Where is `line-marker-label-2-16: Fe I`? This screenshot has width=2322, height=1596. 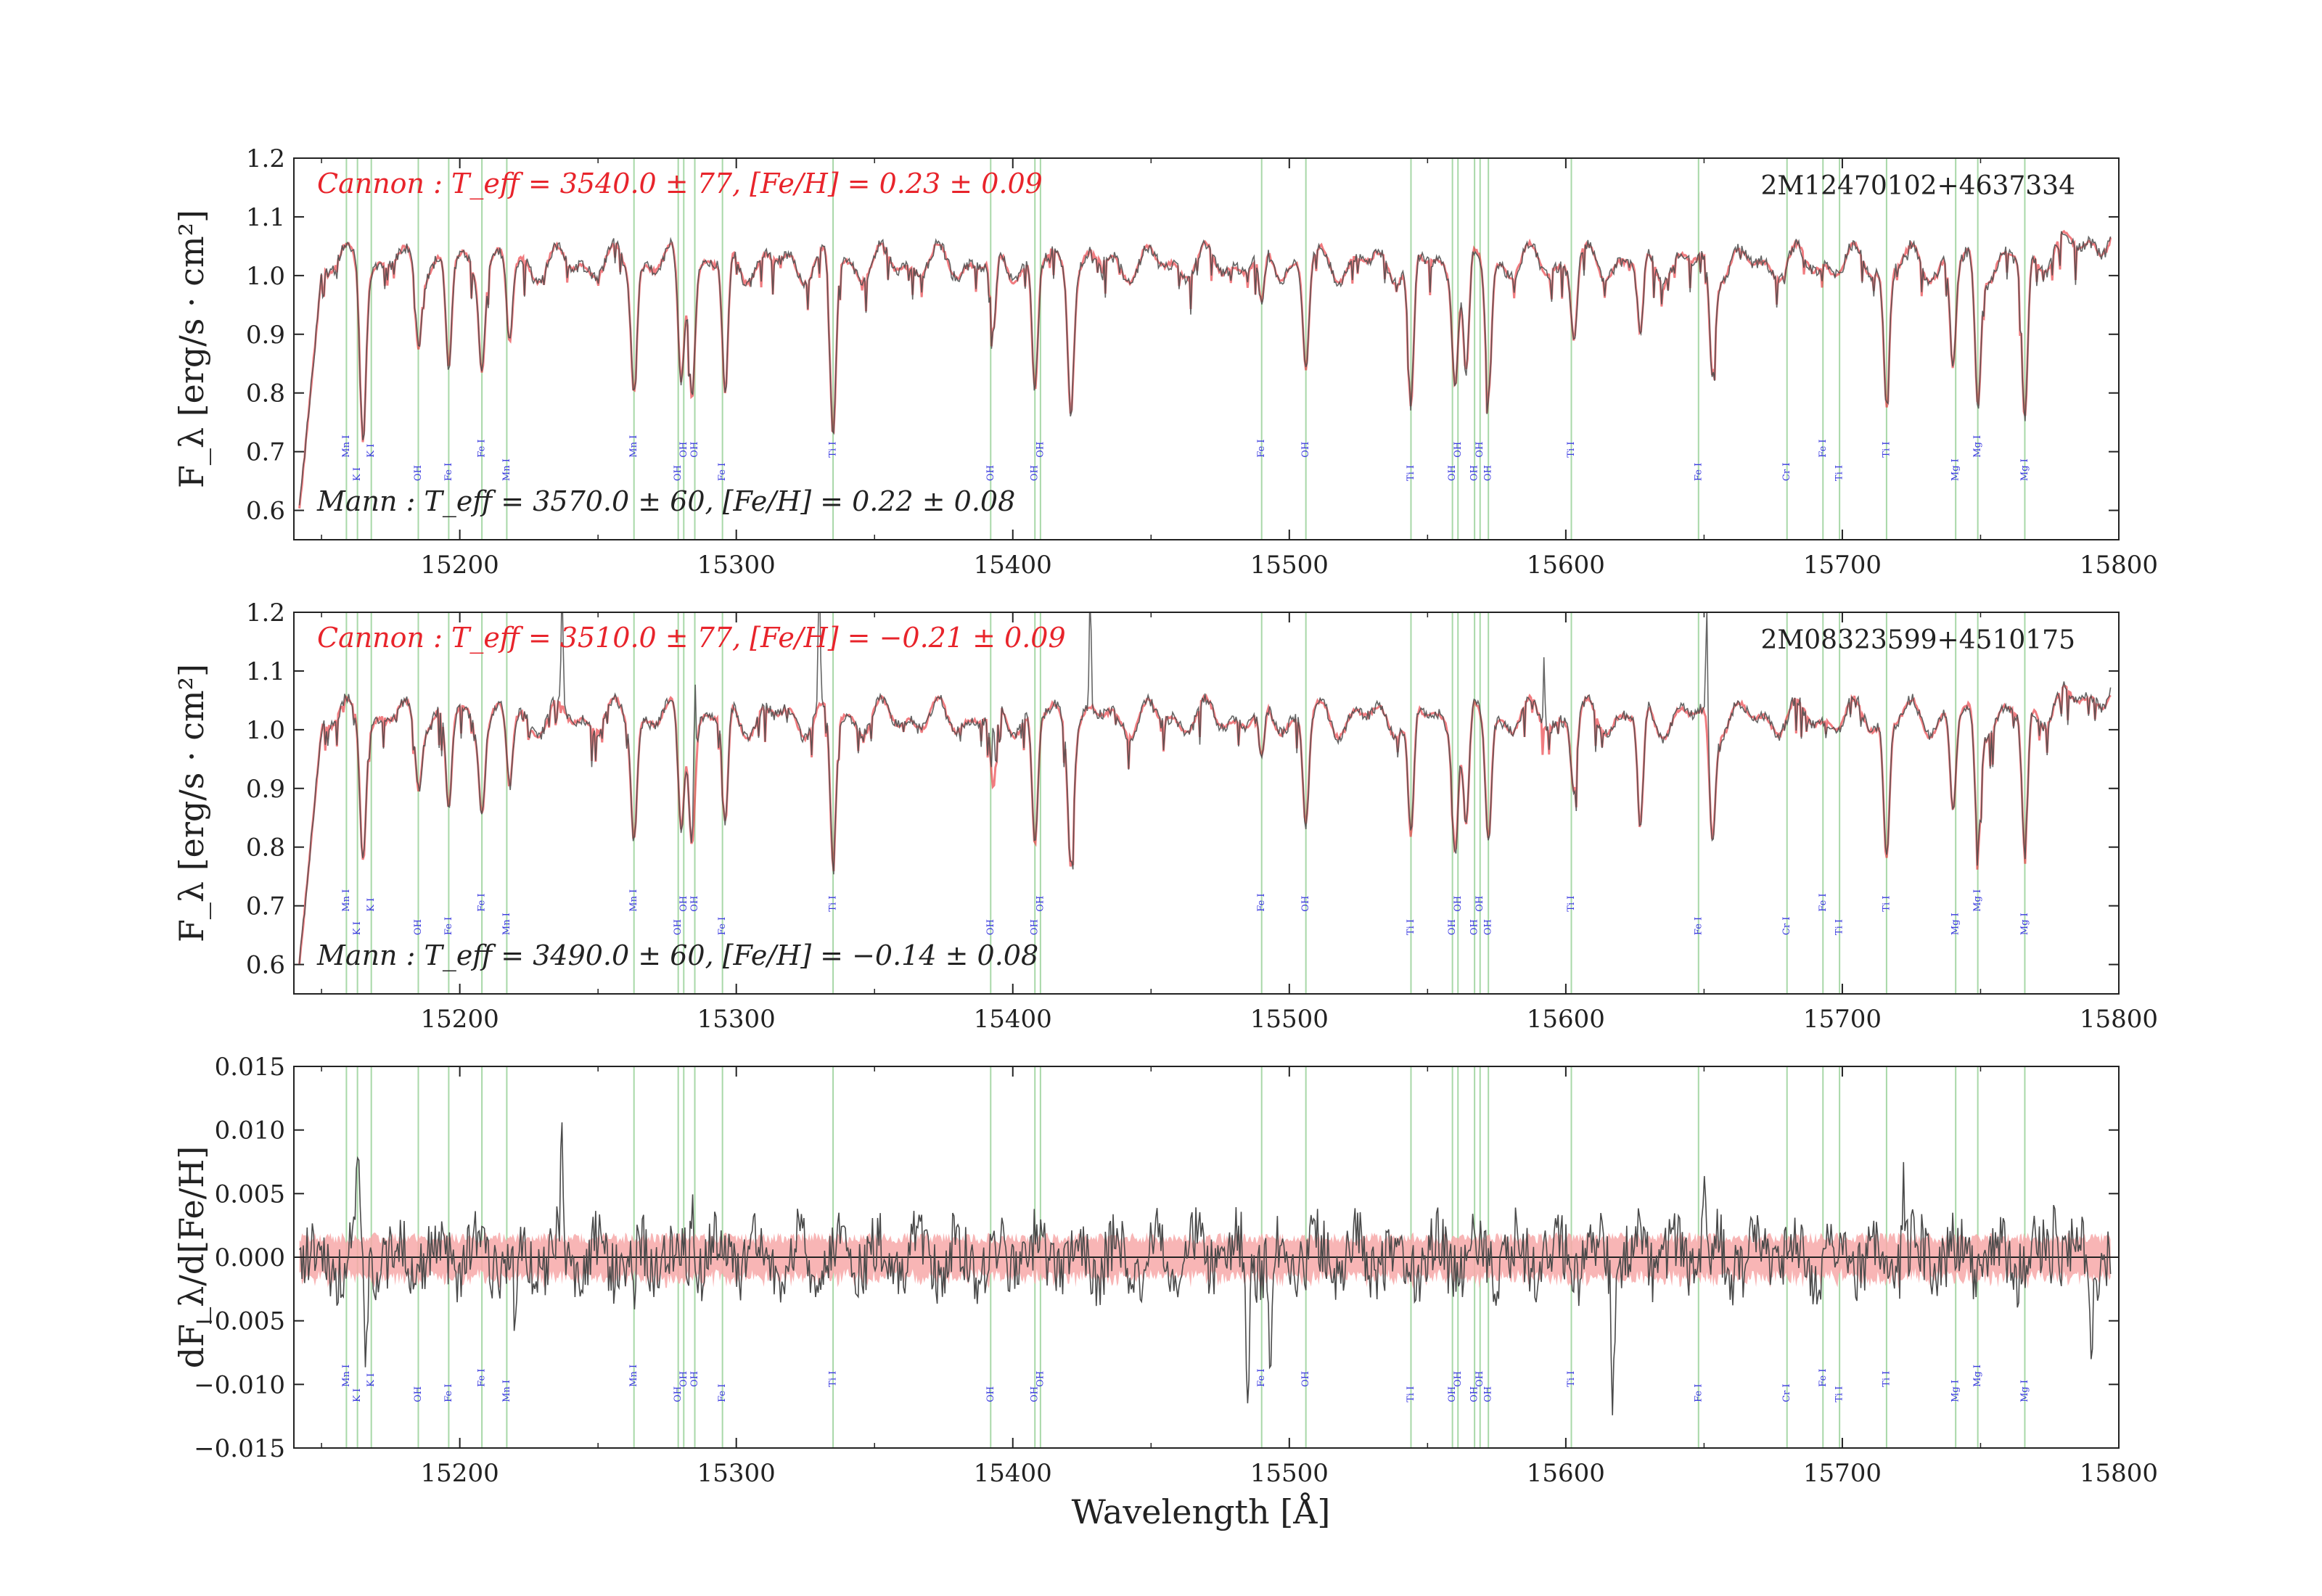
line-marker-label-2-16: Fe I is located at coordinates (1261, 1378).